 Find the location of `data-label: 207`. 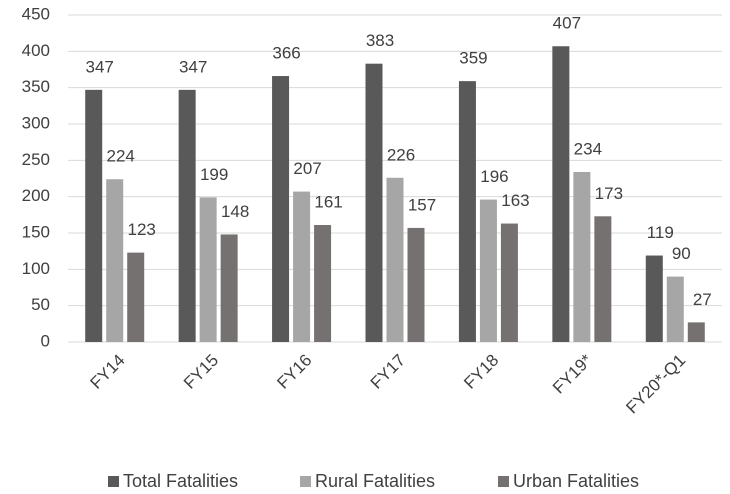

data-label: 207 is located at coordinates (307, 168).